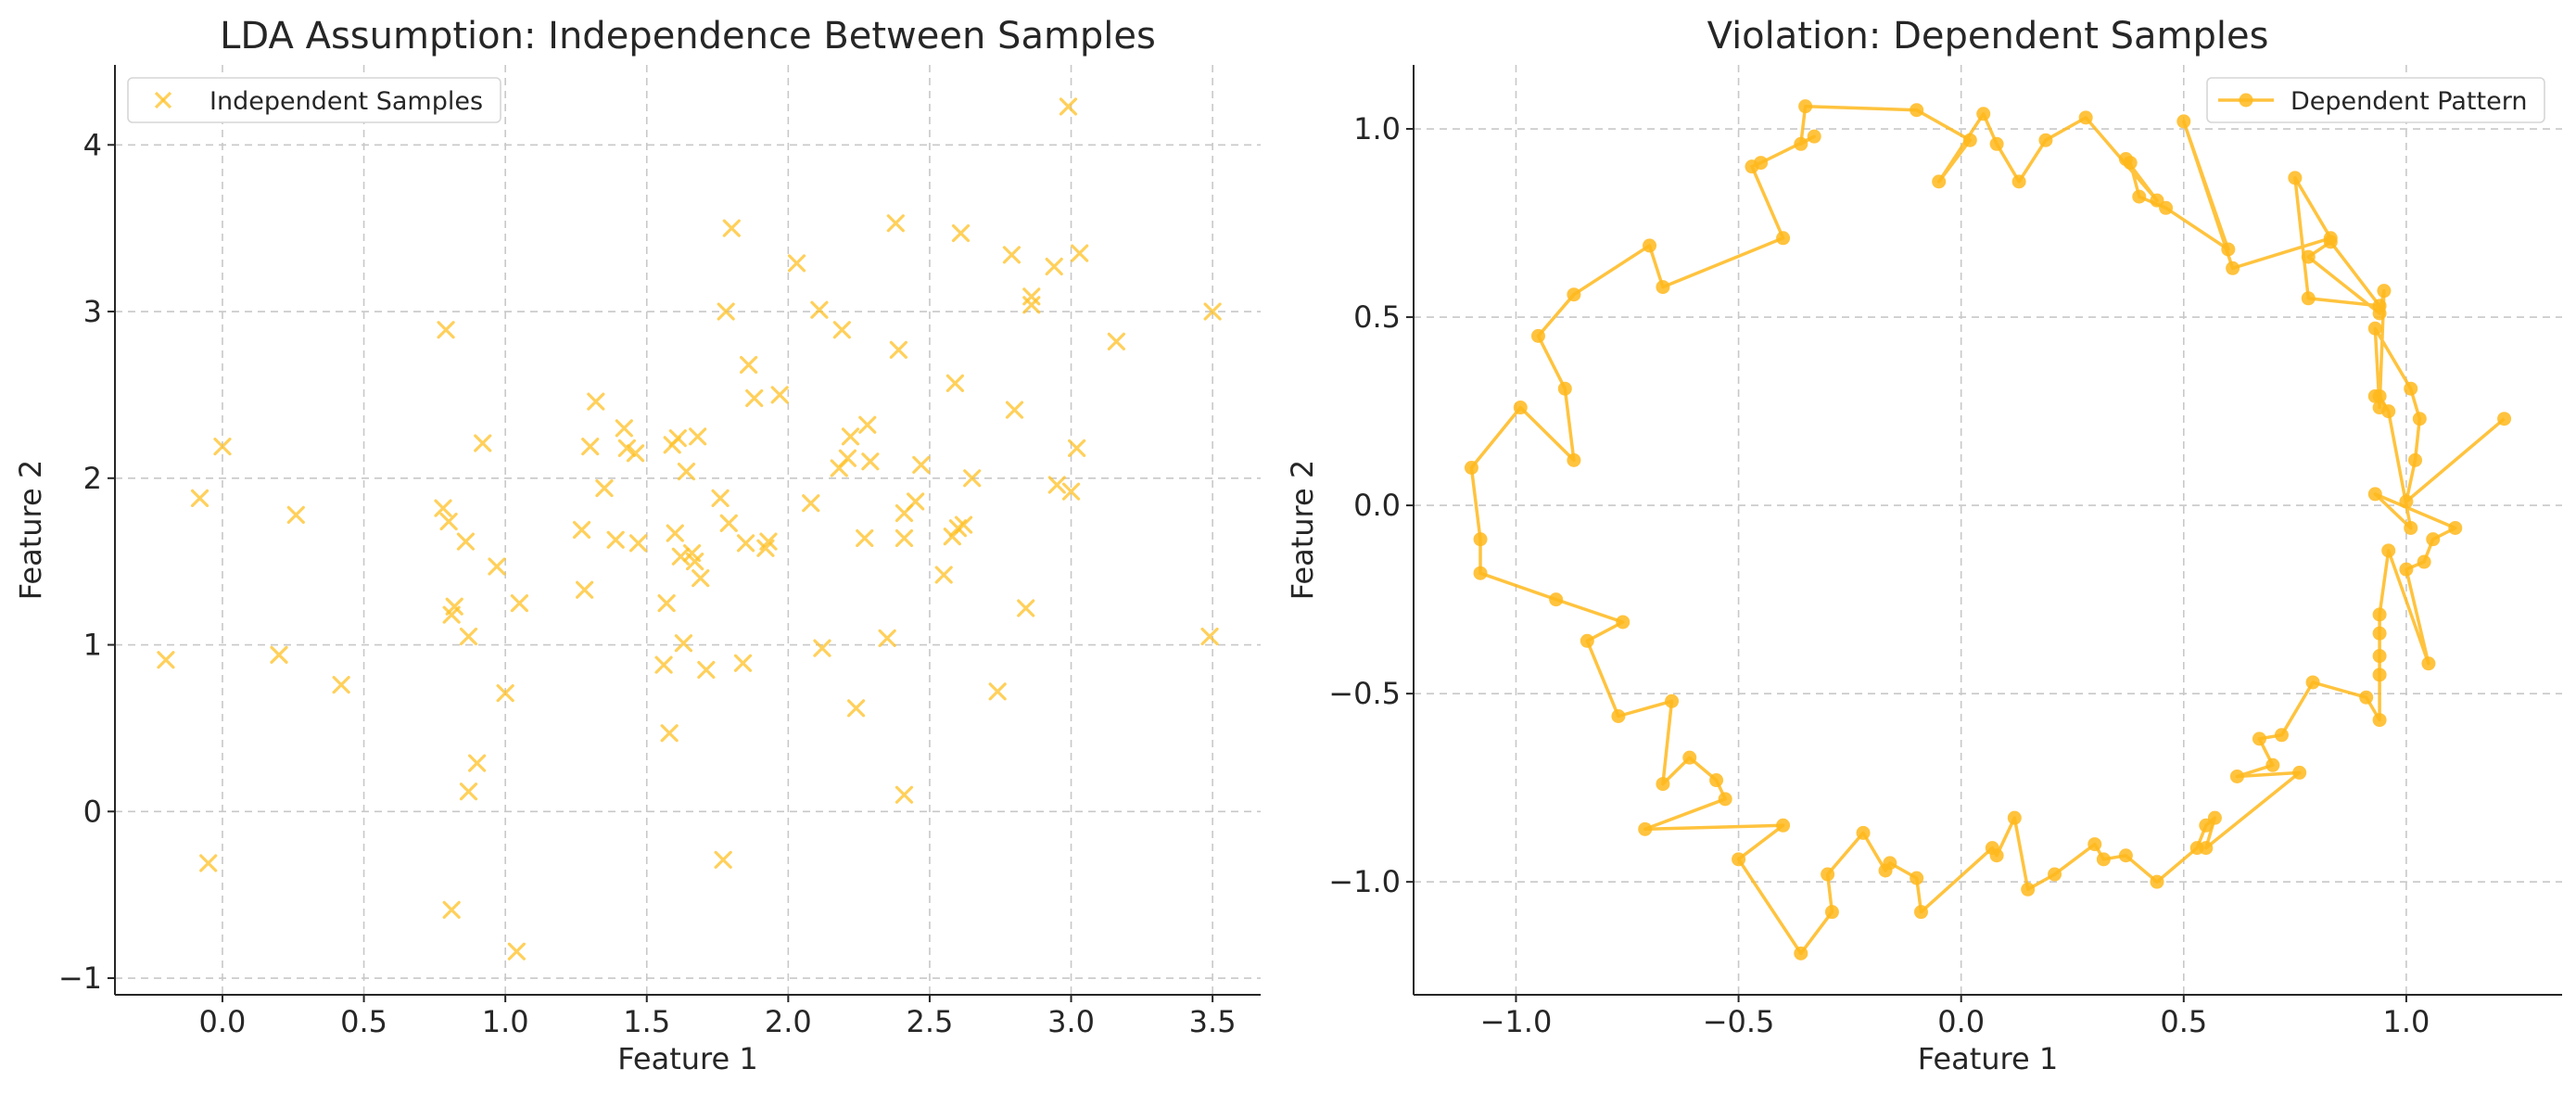  I want to click on legend-x-marker-icon, so click(163, 100).